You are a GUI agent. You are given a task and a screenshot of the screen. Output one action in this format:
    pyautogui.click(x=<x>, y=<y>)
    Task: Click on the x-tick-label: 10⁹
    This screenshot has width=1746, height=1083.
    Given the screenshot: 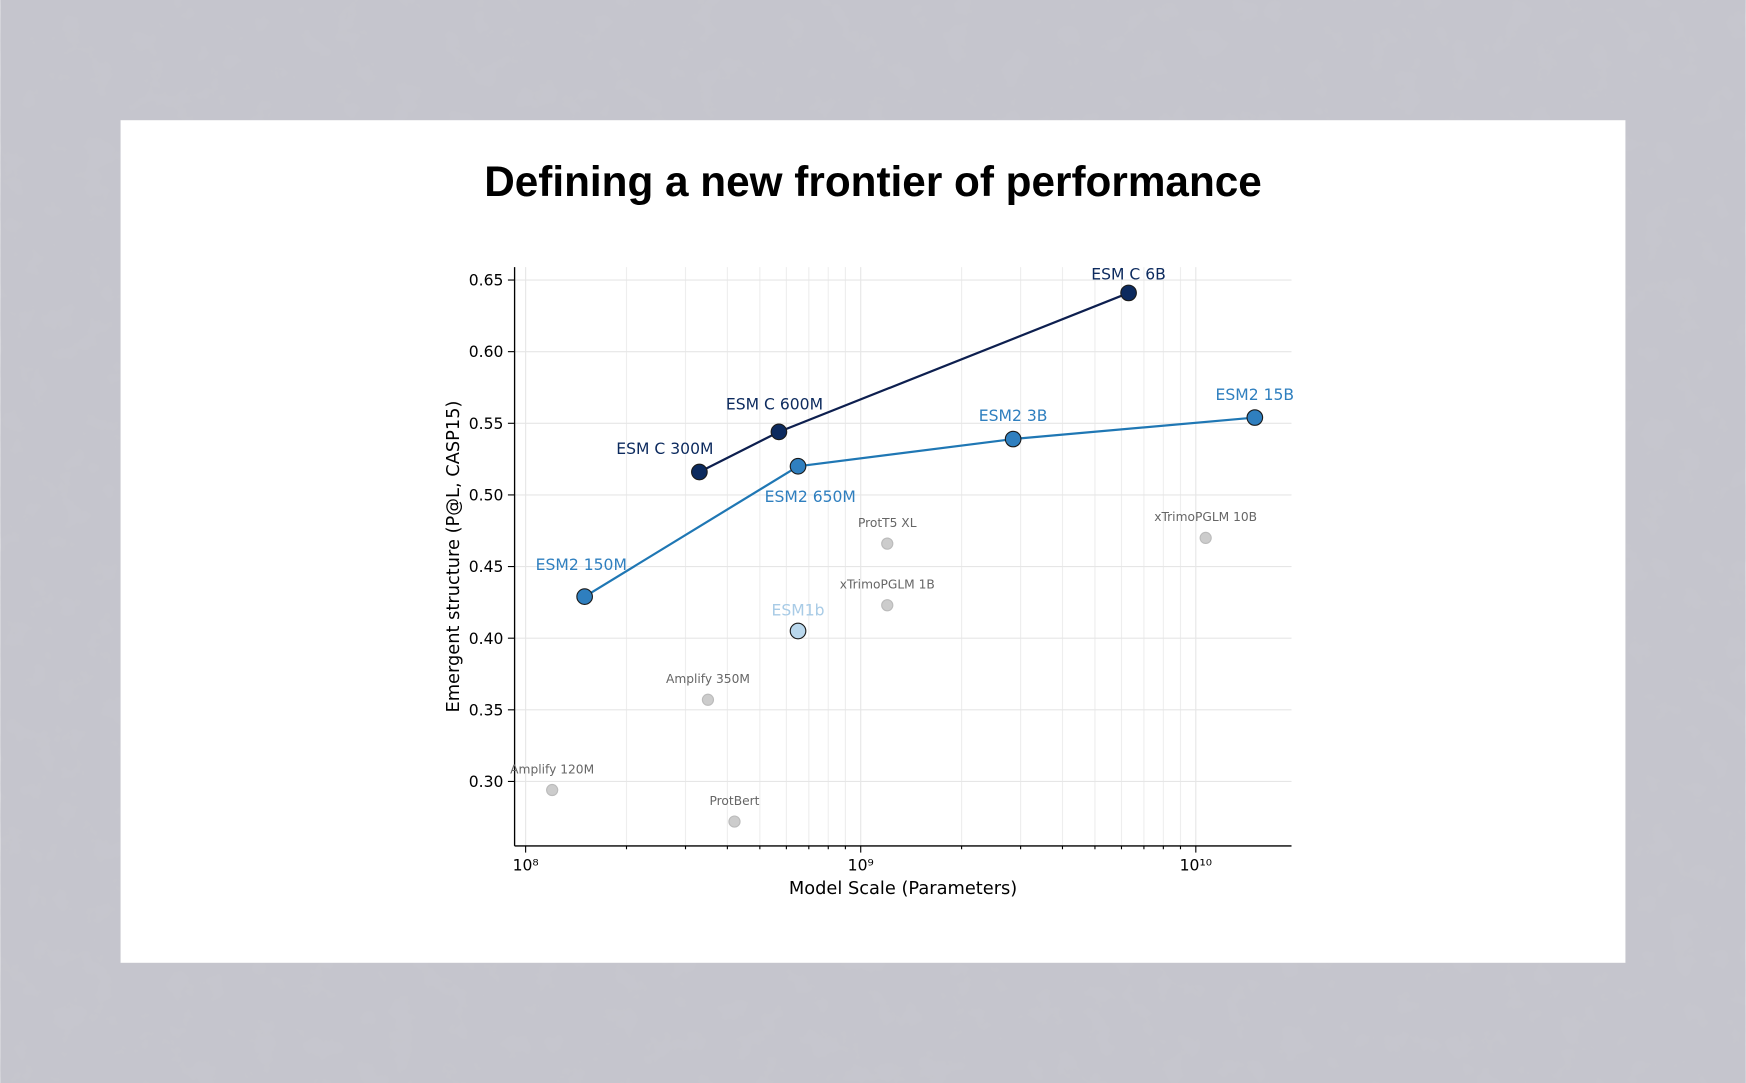 What is the action you would take?
    pyautogui.click(x=861, y=865)
    